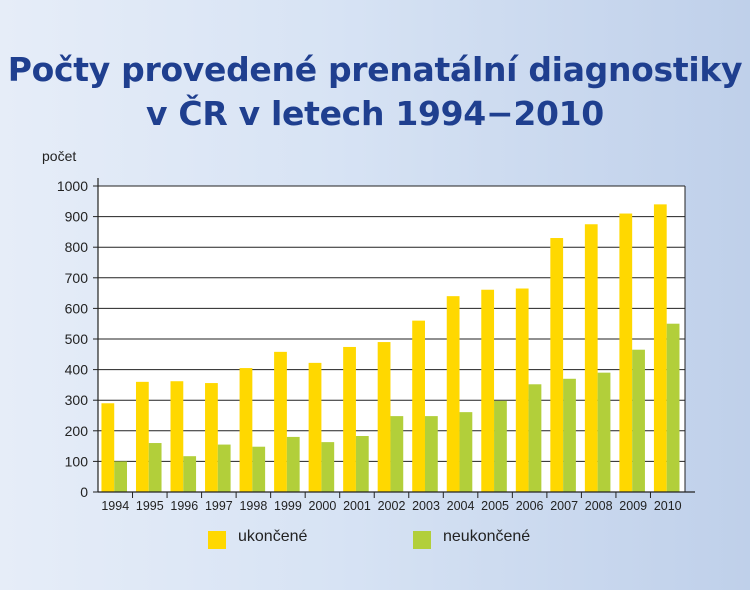  Describe the element at coordinates (453, 394) in the screenshot. I see `bar-ukoncene-2004` at that location.